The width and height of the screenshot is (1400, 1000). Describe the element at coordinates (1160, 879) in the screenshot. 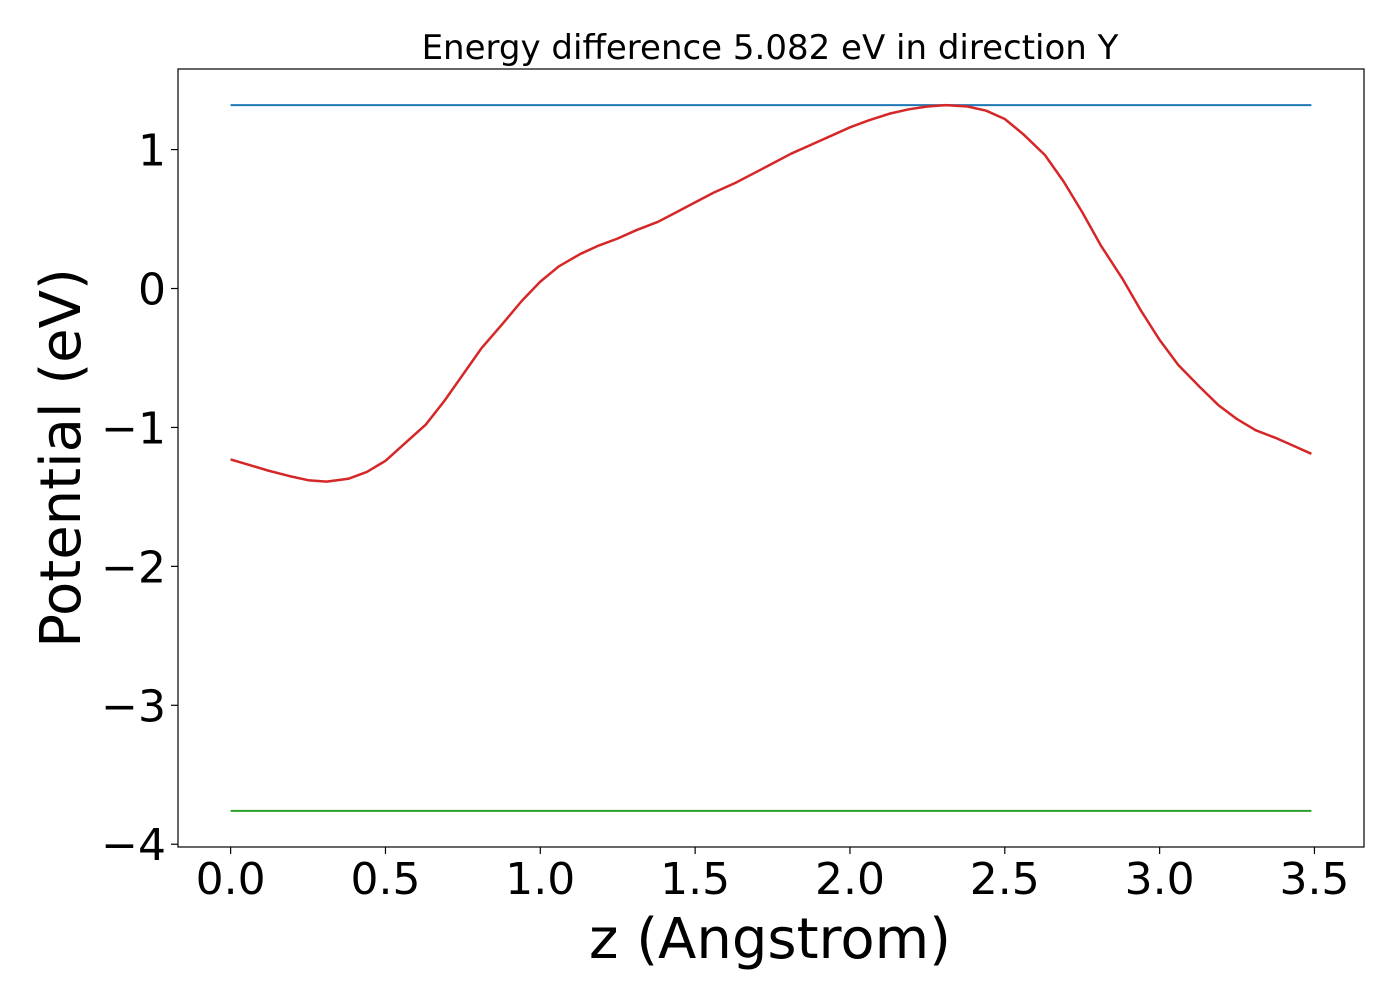

I see `x-tick-label-6: 3.0` at that location.